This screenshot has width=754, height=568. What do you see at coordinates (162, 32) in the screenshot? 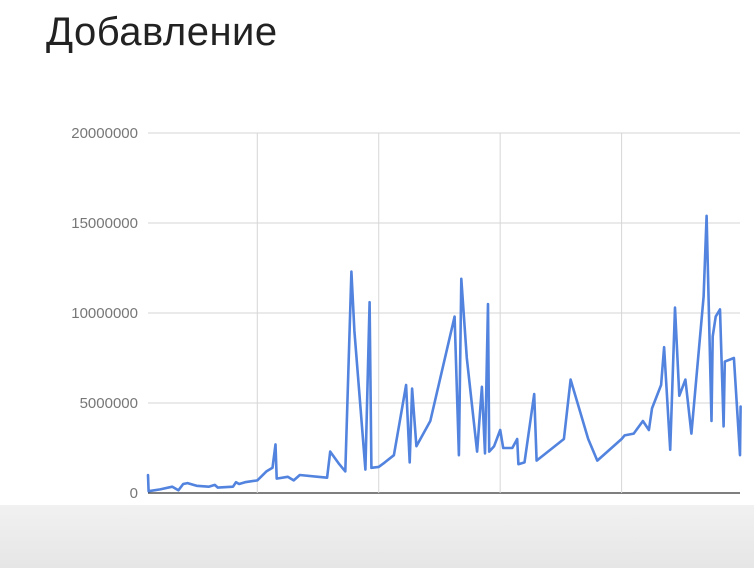
I see `chart-title: Добавление` at bounding box center [162, 32].